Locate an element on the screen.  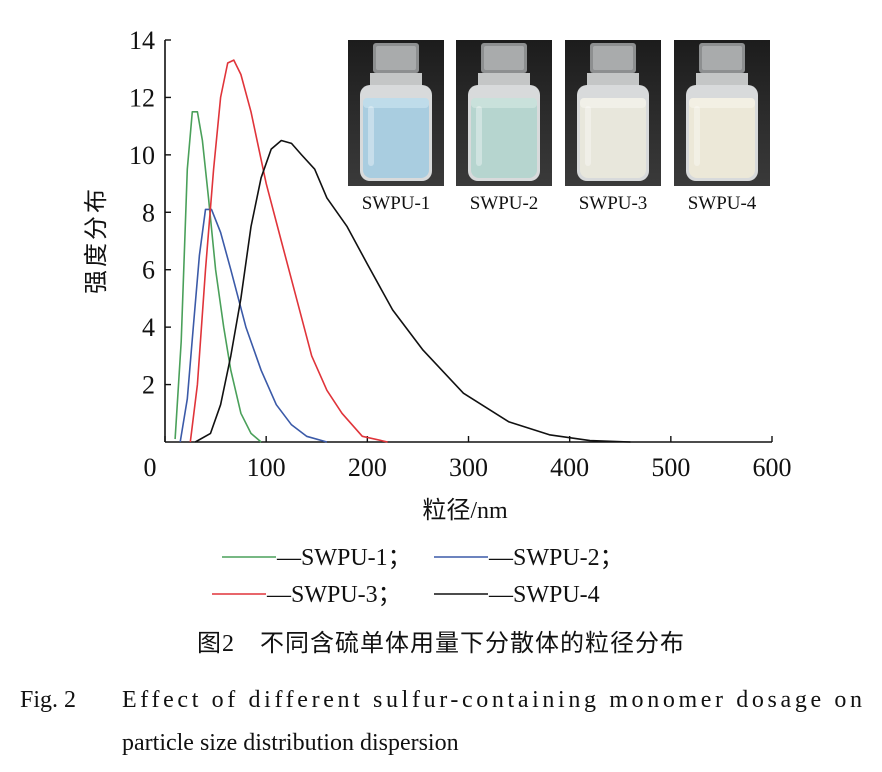
photo-label: SWPU-2 is located at coordinates (504, 203).